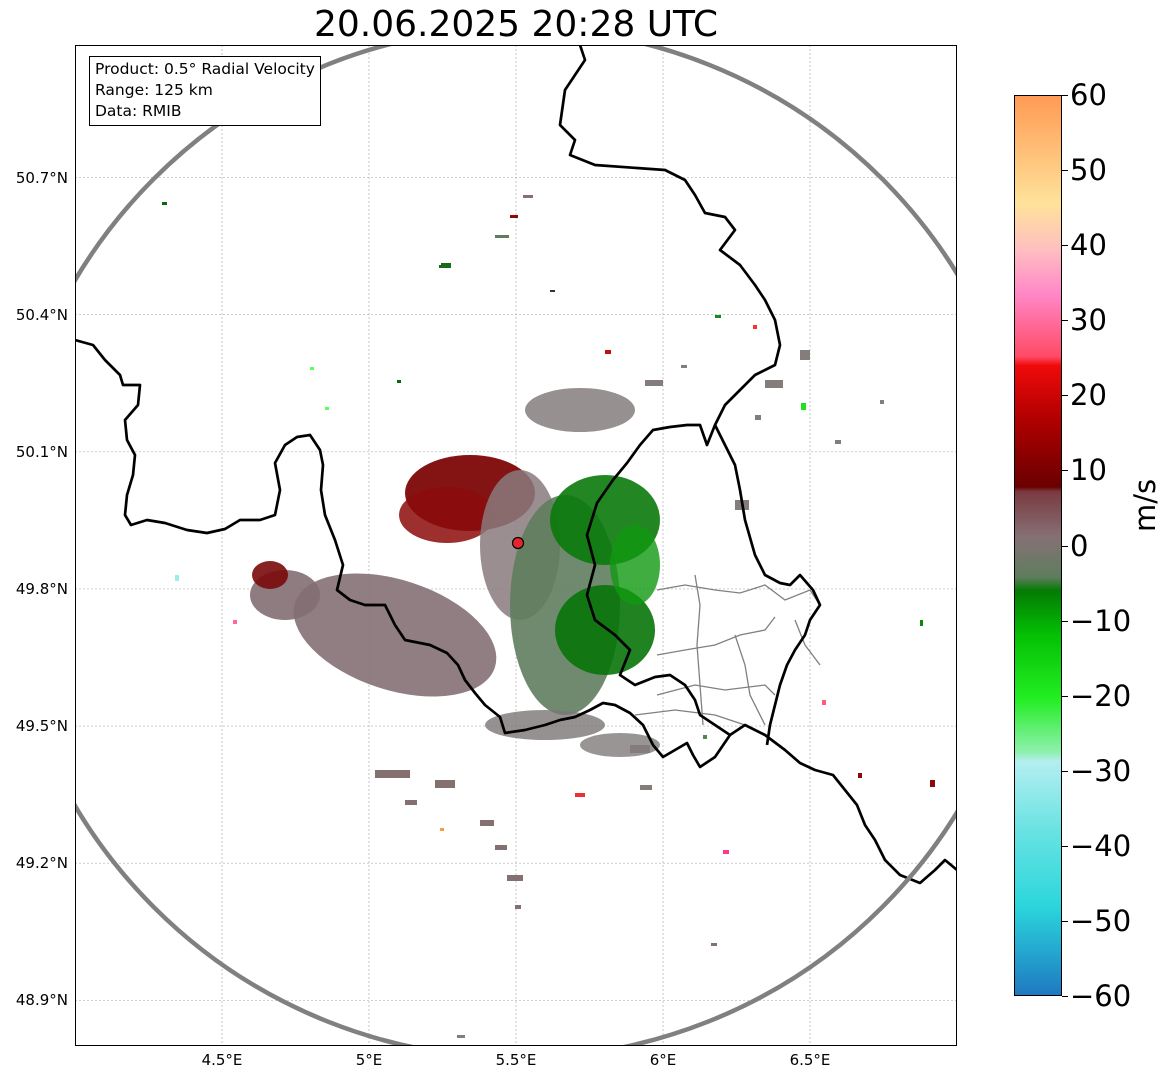 This screenshot has height=1081, width=1171. Describe the element at coordinates (222, 1060) in the screenshot. I see `lon-tick-label: 4.5°E` at that location.